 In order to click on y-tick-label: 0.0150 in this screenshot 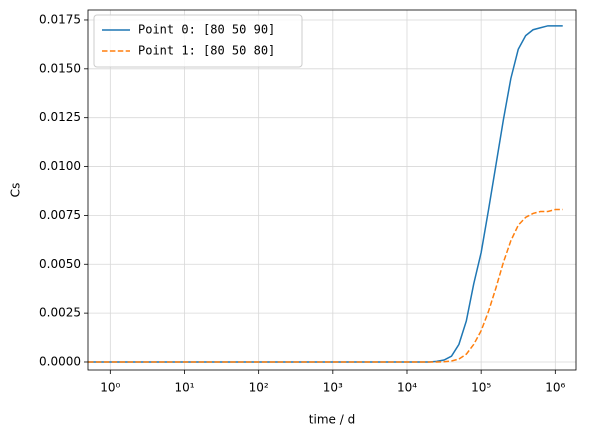, I will do `click(60, 68)`.